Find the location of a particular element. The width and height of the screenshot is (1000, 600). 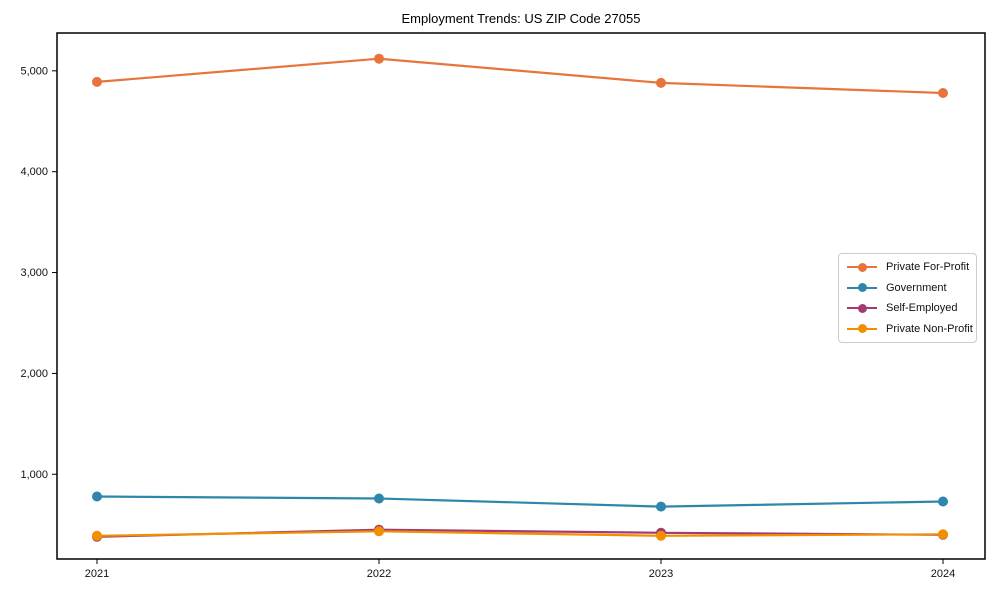

legend-entry-private-for-profit: Private For-Profit is located at coordinates (908, 267).